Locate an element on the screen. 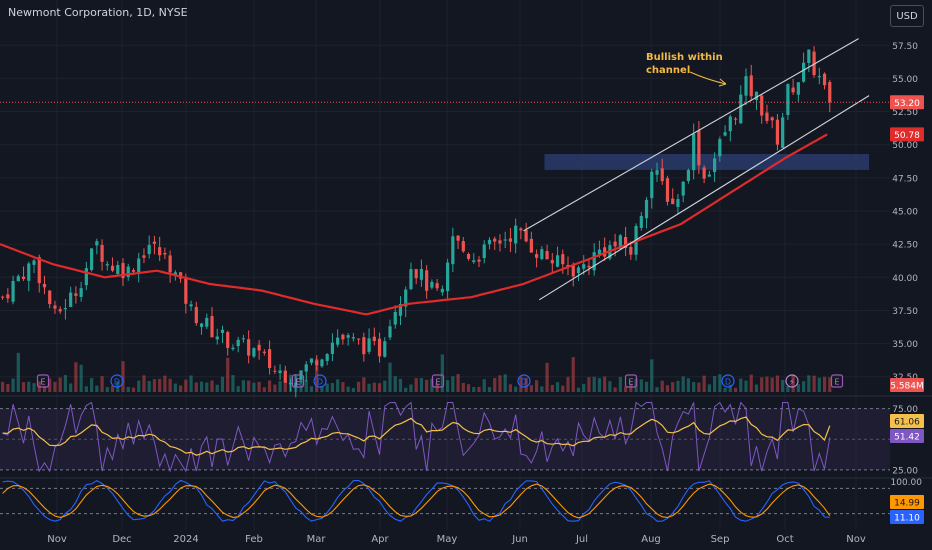  rsi-line is located at coordinates (416, 437).